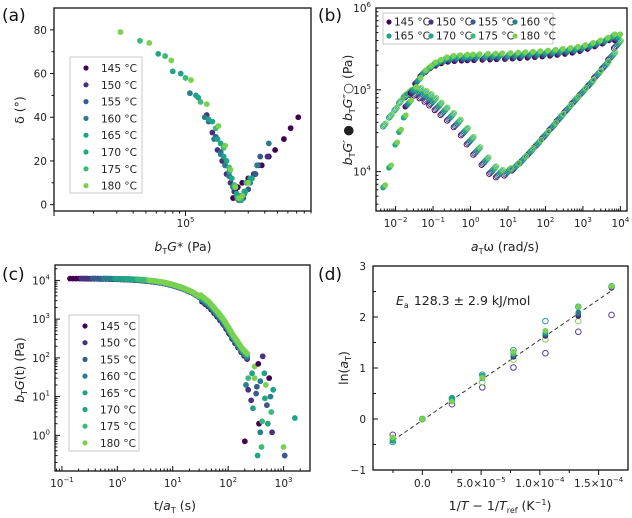 The height and width of the screenshot is (518, 632). I want to click on y-tick-label: 10⁰, so click(41, 435).